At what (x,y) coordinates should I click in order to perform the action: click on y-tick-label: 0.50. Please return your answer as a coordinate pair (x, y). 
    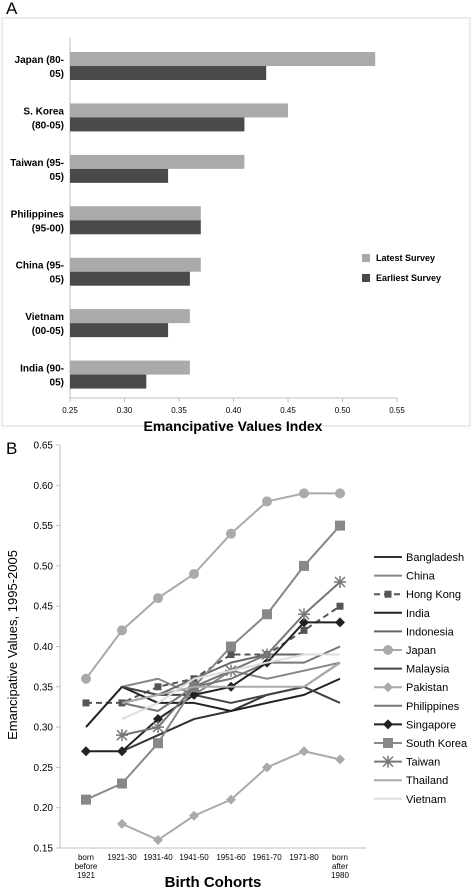
    Looking at the image, I should click on (44, 566).